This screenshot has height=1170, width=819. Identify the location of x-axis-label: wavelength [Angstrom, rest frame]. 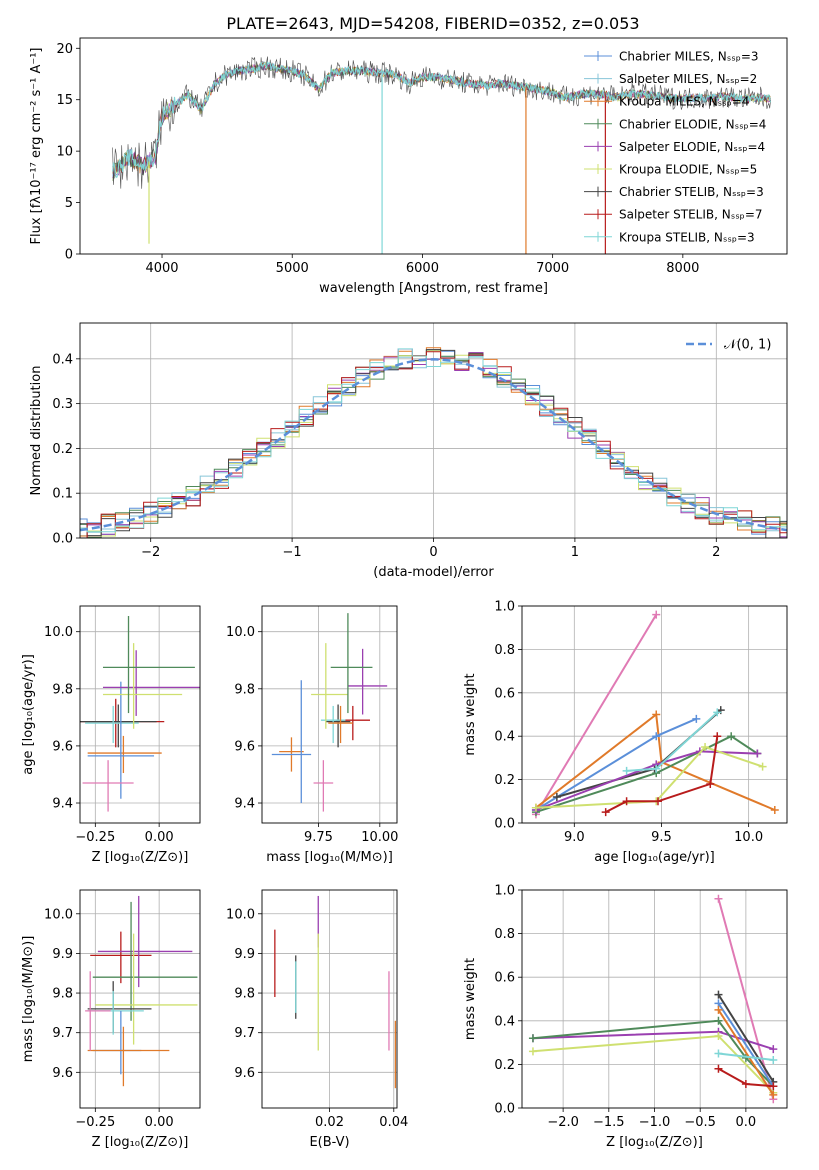
(433, 288).